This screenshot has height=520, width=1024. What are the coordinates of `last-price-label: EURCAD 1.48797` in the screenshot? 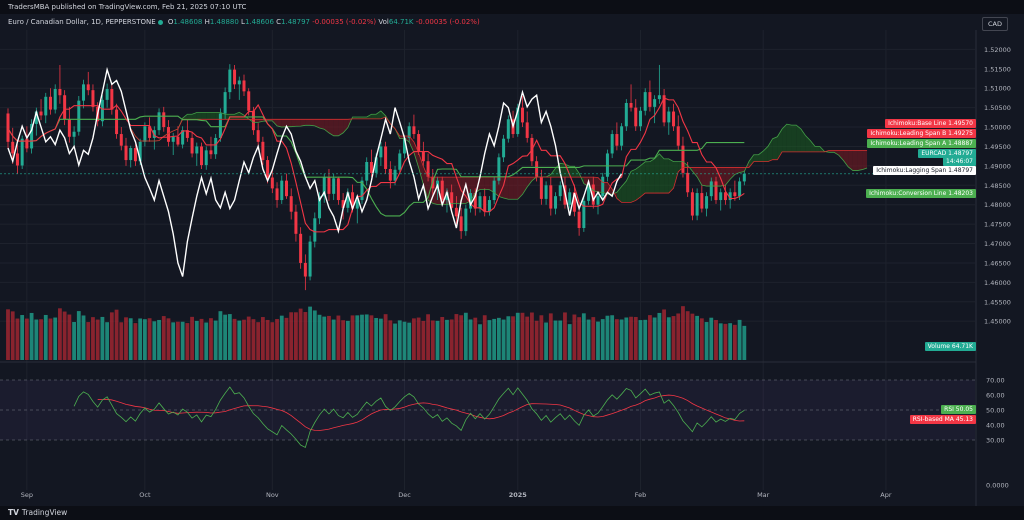 It's located at (947, 153).